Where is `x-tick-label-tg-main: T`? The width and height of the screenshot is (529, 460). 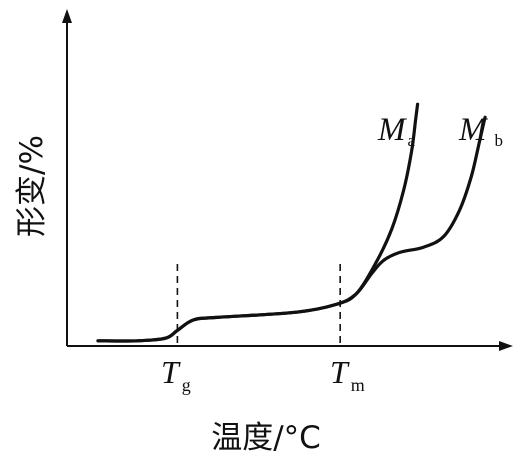 x-tick-label-tg-main: T is located at coordinates (171, 372).